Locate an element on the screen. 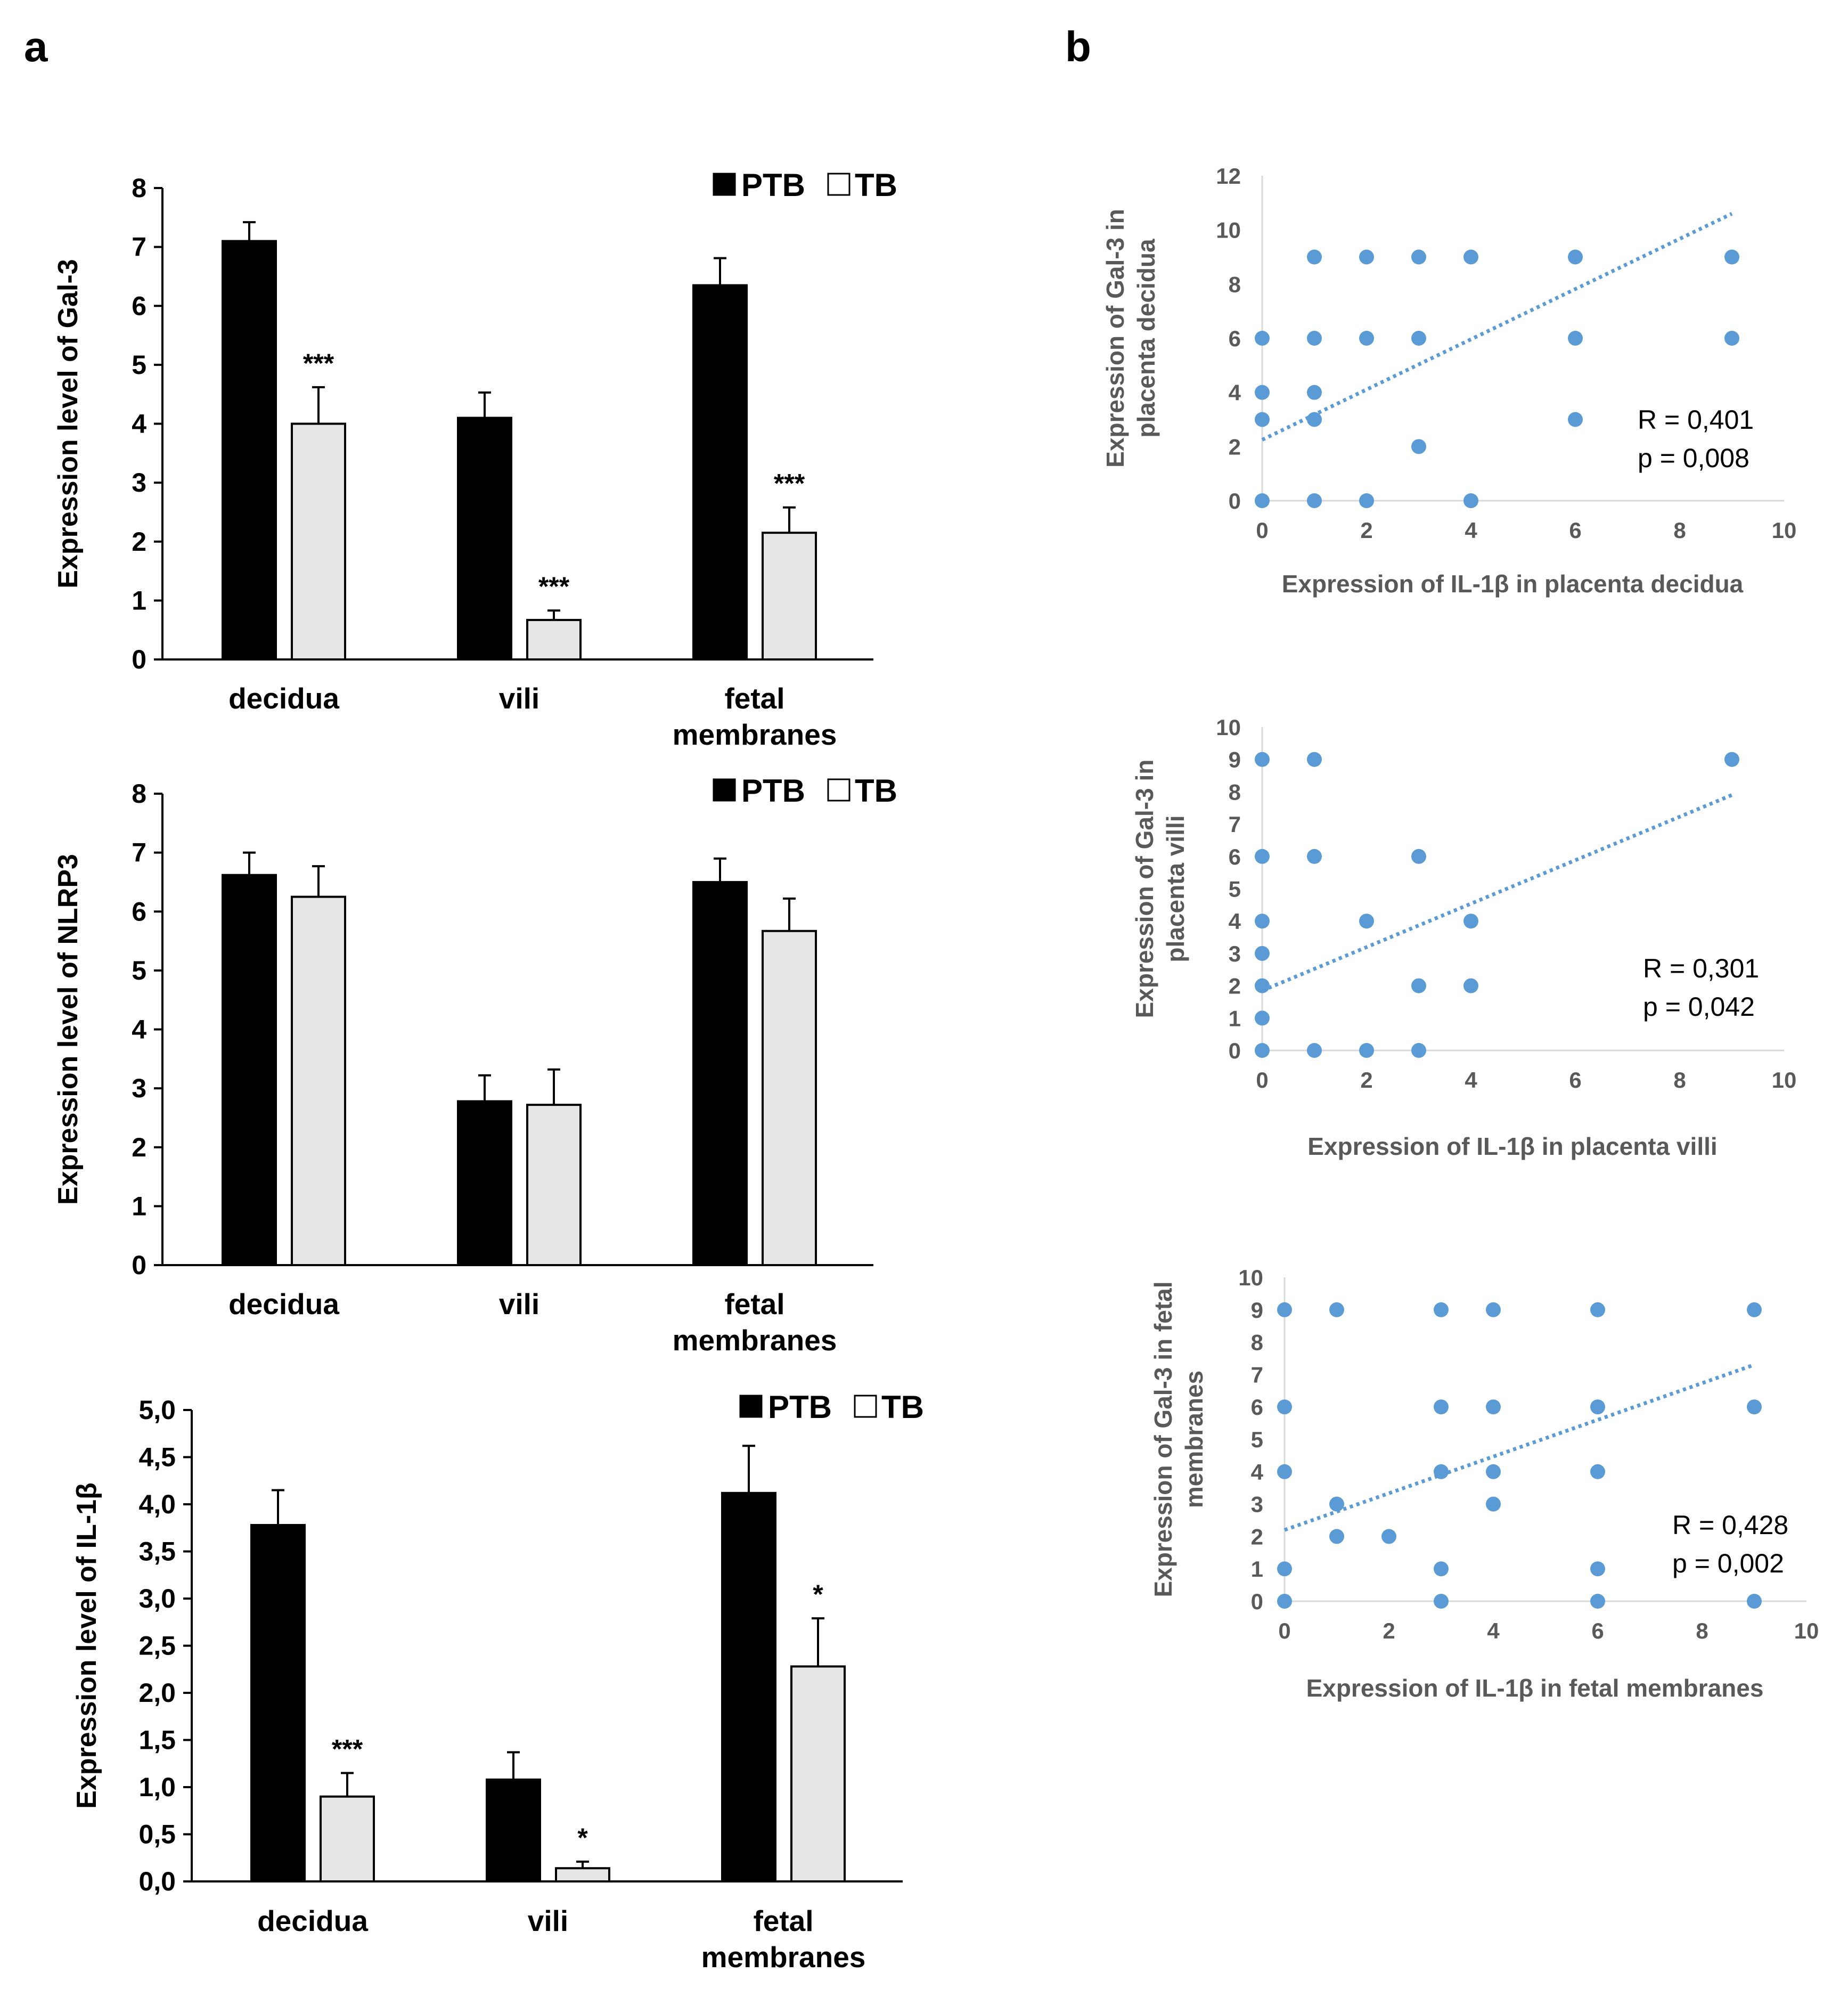 This screenshot has height=2005, width=1848. y-tick-label: 5 is located at coordinates (139, 970).